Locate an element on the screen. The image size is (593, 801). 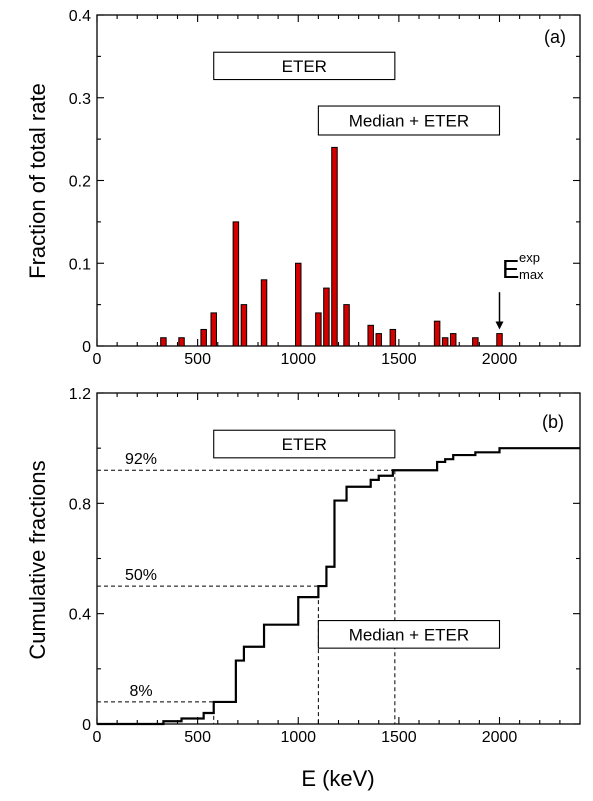
reference-line-label: 92% is located at coordinates (141, 459).